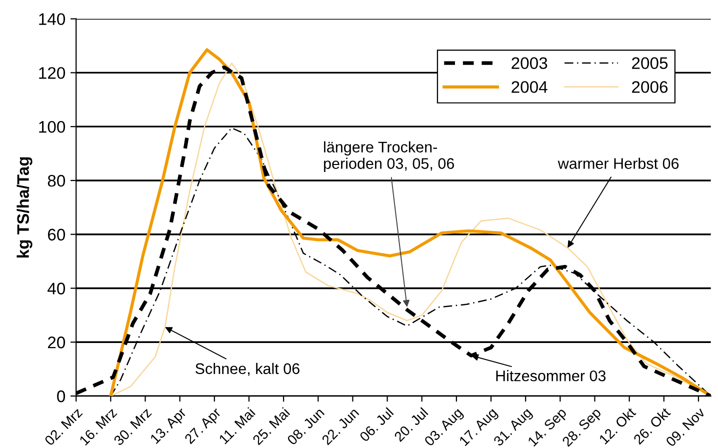 This screenshot has height=448, width=718. Describe the element at coordinates (551, 376) in the screenshot. I see `annotation: Hitzesommer 03` at that location.